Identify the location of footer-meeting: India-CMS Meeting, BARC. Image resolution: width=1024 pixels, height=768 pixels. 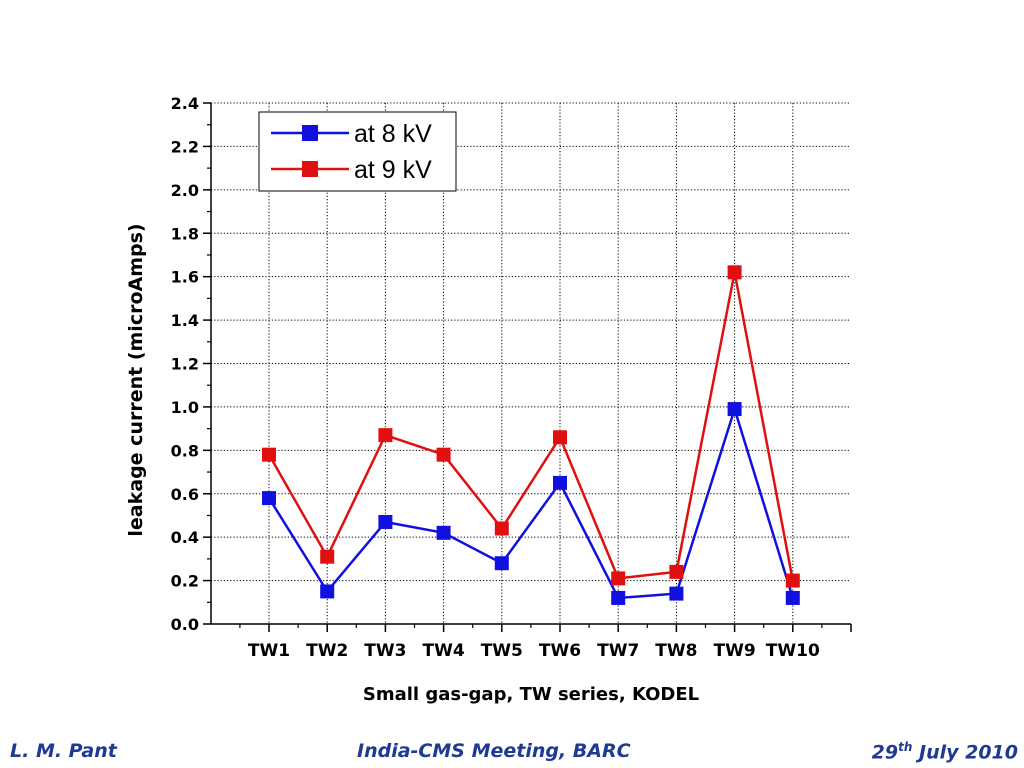
(494, 751).